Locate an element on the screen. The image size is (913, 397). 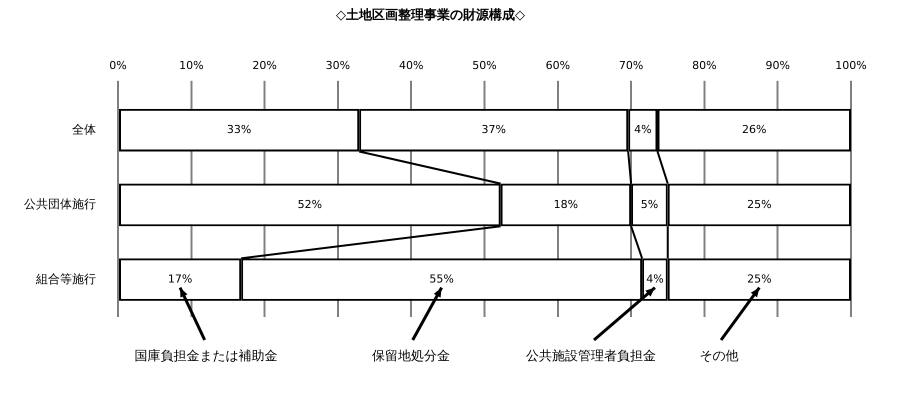
y-tick-label: 全体 is located at coordinates (84, 129).